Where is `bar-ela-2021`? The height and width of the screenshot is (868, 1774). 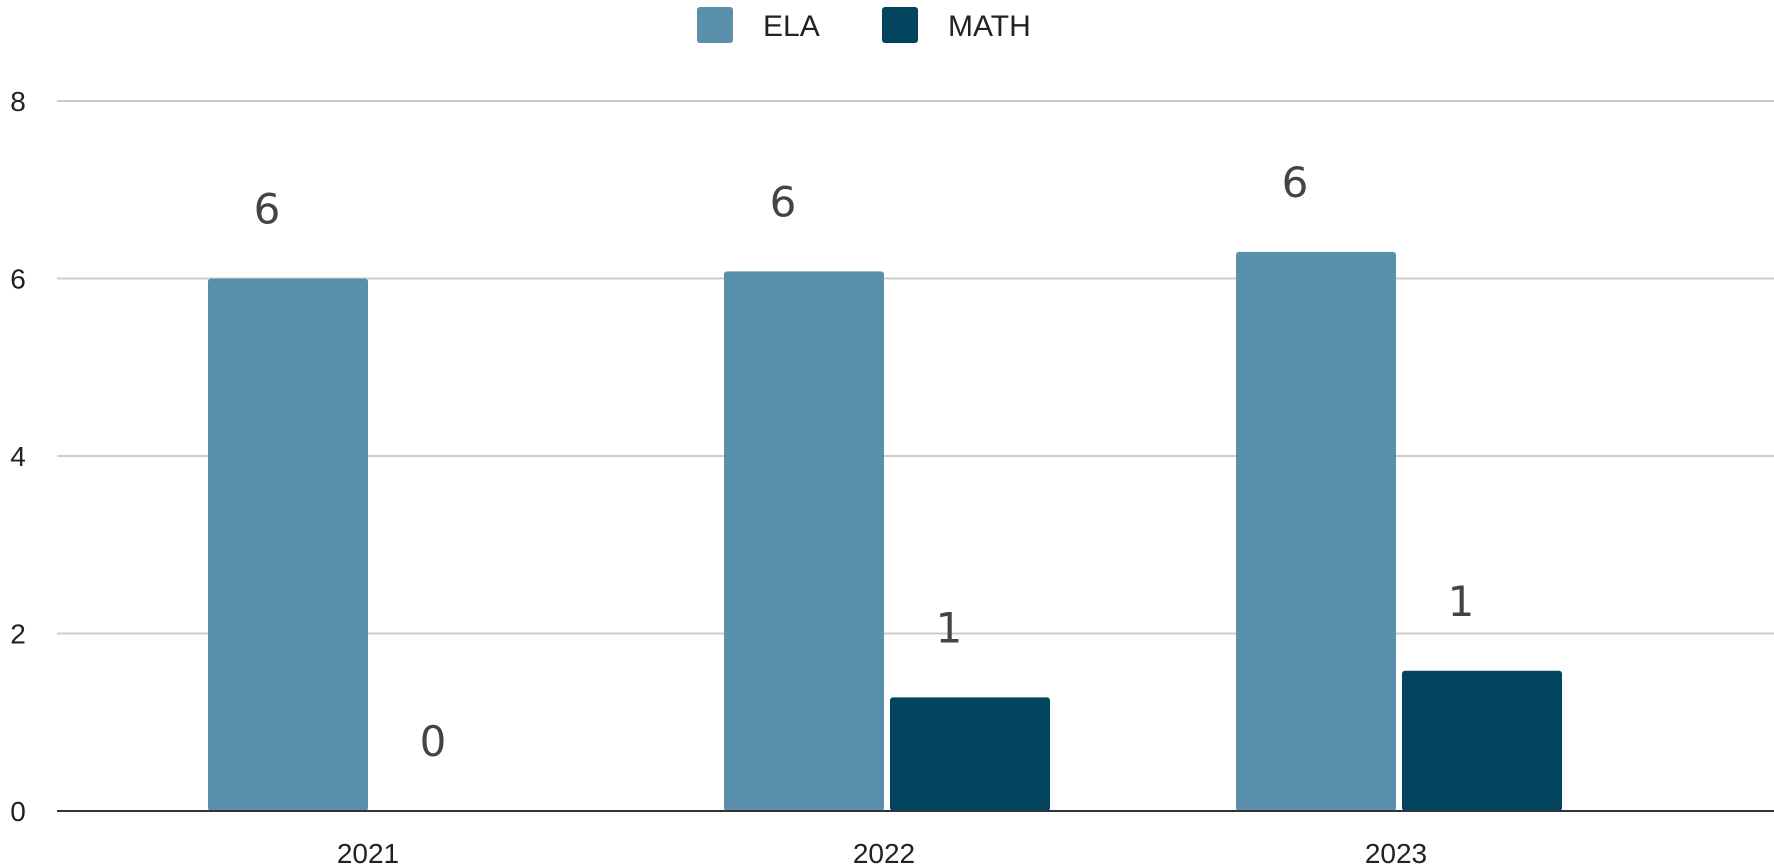
bar-ela-2021 is located at coordinates (288, 544).